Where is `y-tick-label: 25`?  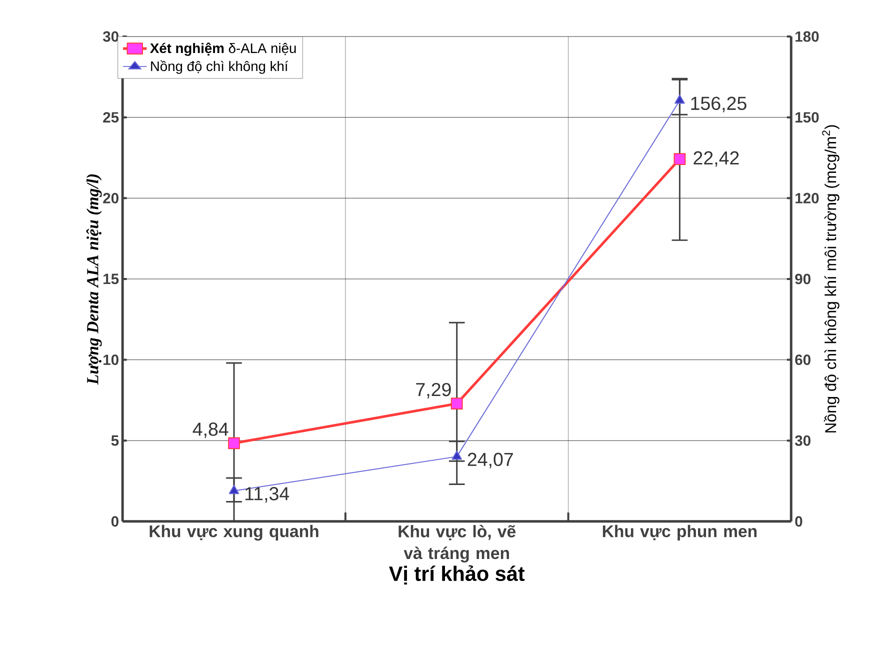 y-tick-label: 25 is located at coordinates (111, 117).